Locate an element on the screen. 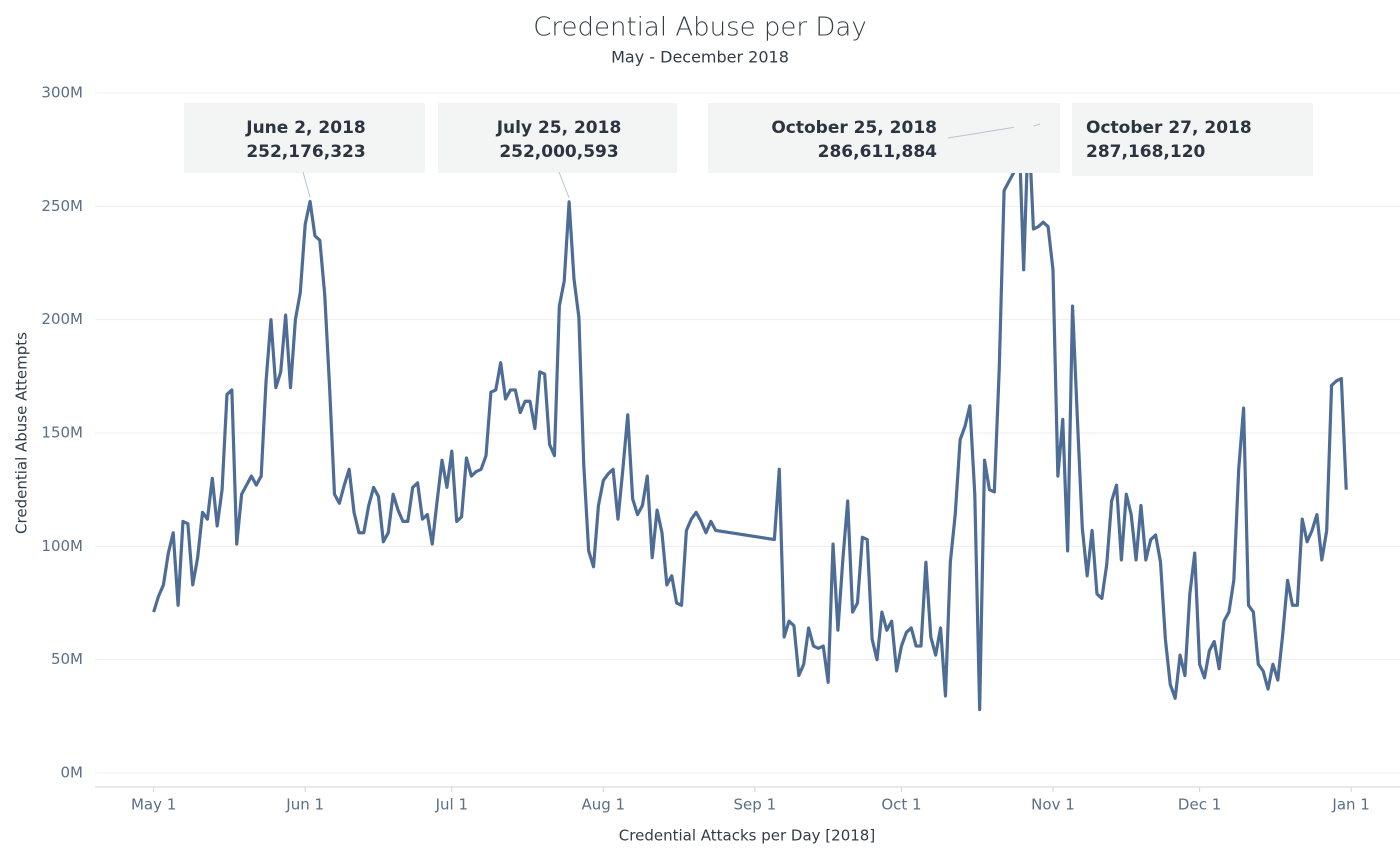 Image resolution: width=1400 pixels, height=858 pixels. annotation-value: 287,168,120 is located at coordinates (1146, 152).